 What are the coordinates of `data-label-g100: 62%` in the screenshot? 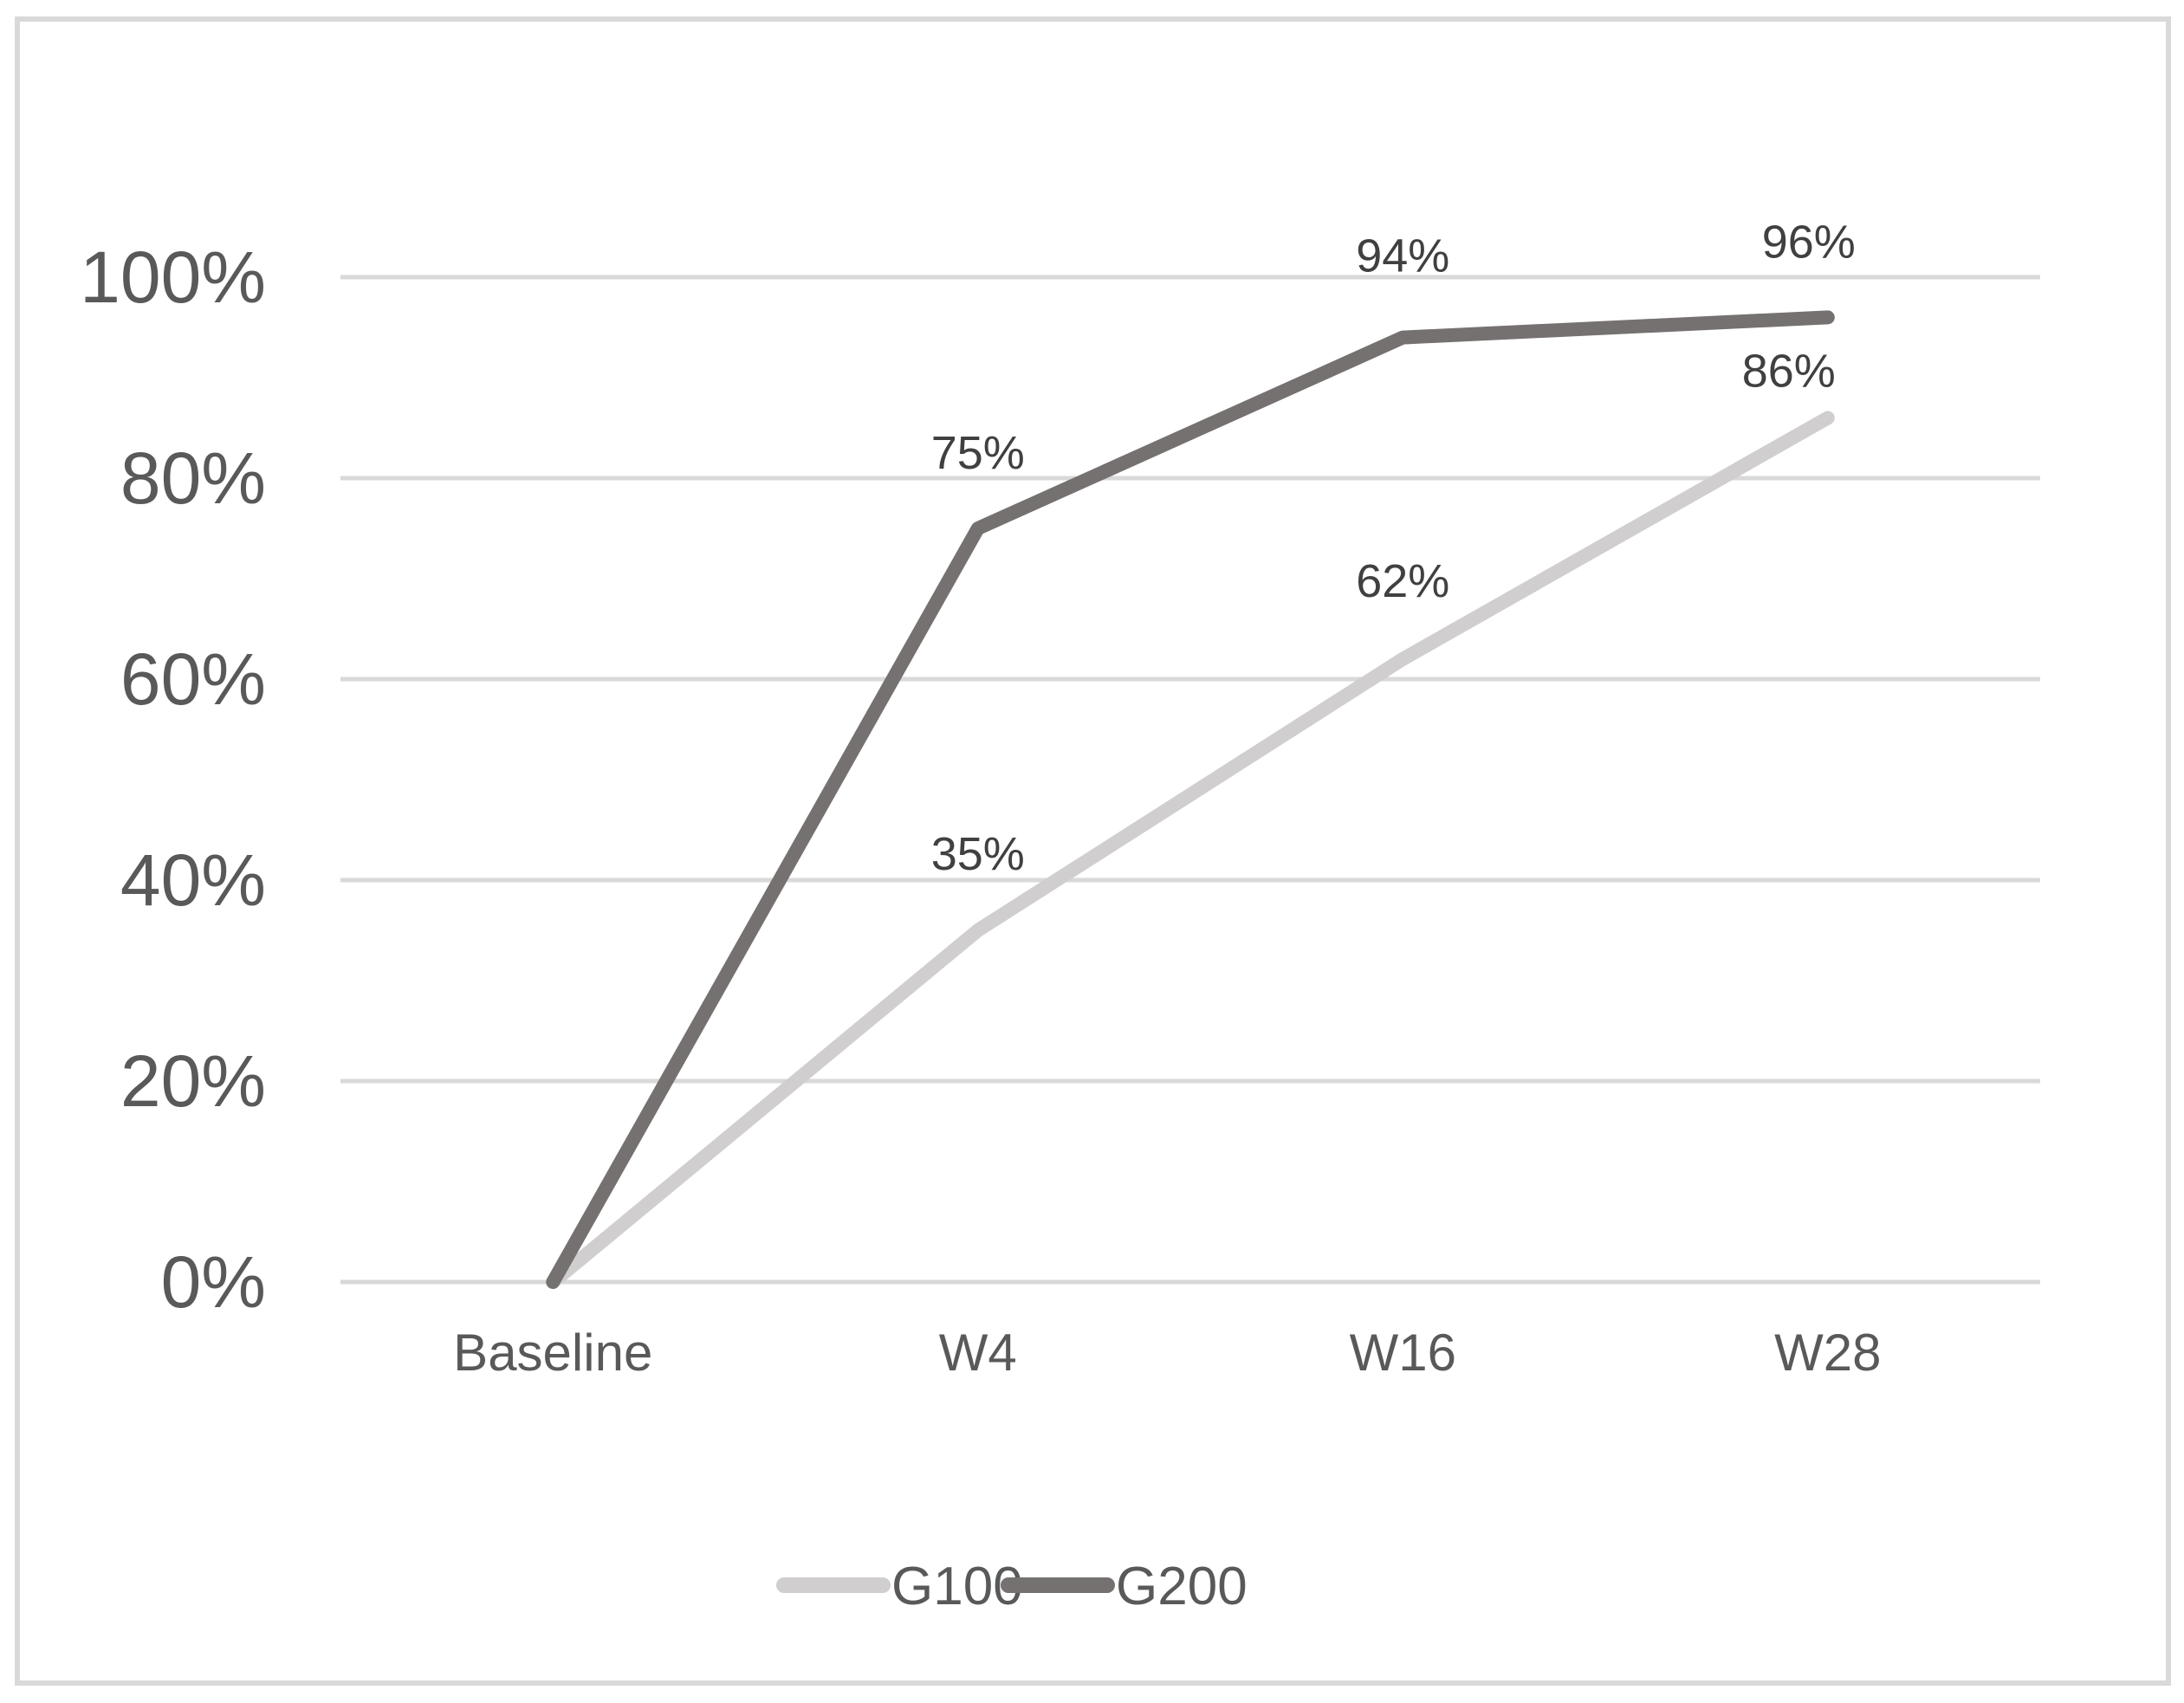 It's located at (1402, 581).